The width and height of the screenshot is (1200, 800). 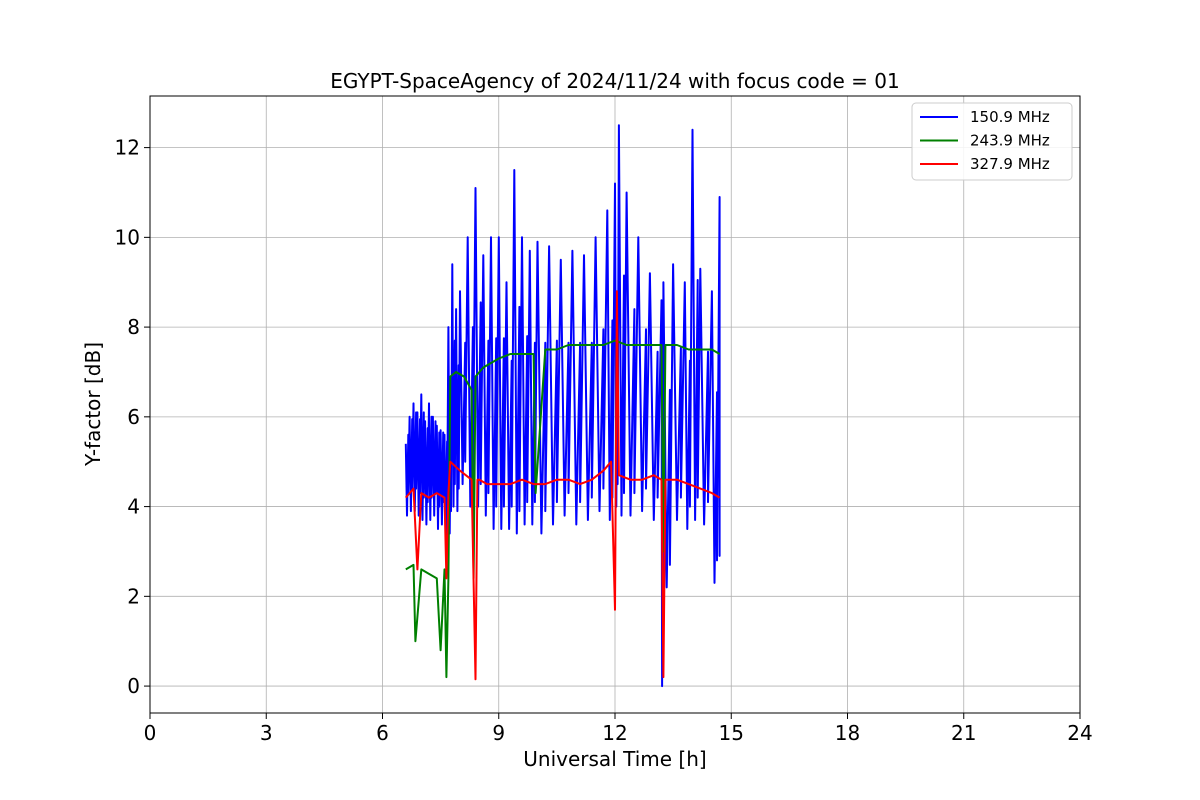 What do you see at coordinates (1079, 733) in the screenshot?
I see `x-tick-label: 24` at bounding box center [1079, 733].